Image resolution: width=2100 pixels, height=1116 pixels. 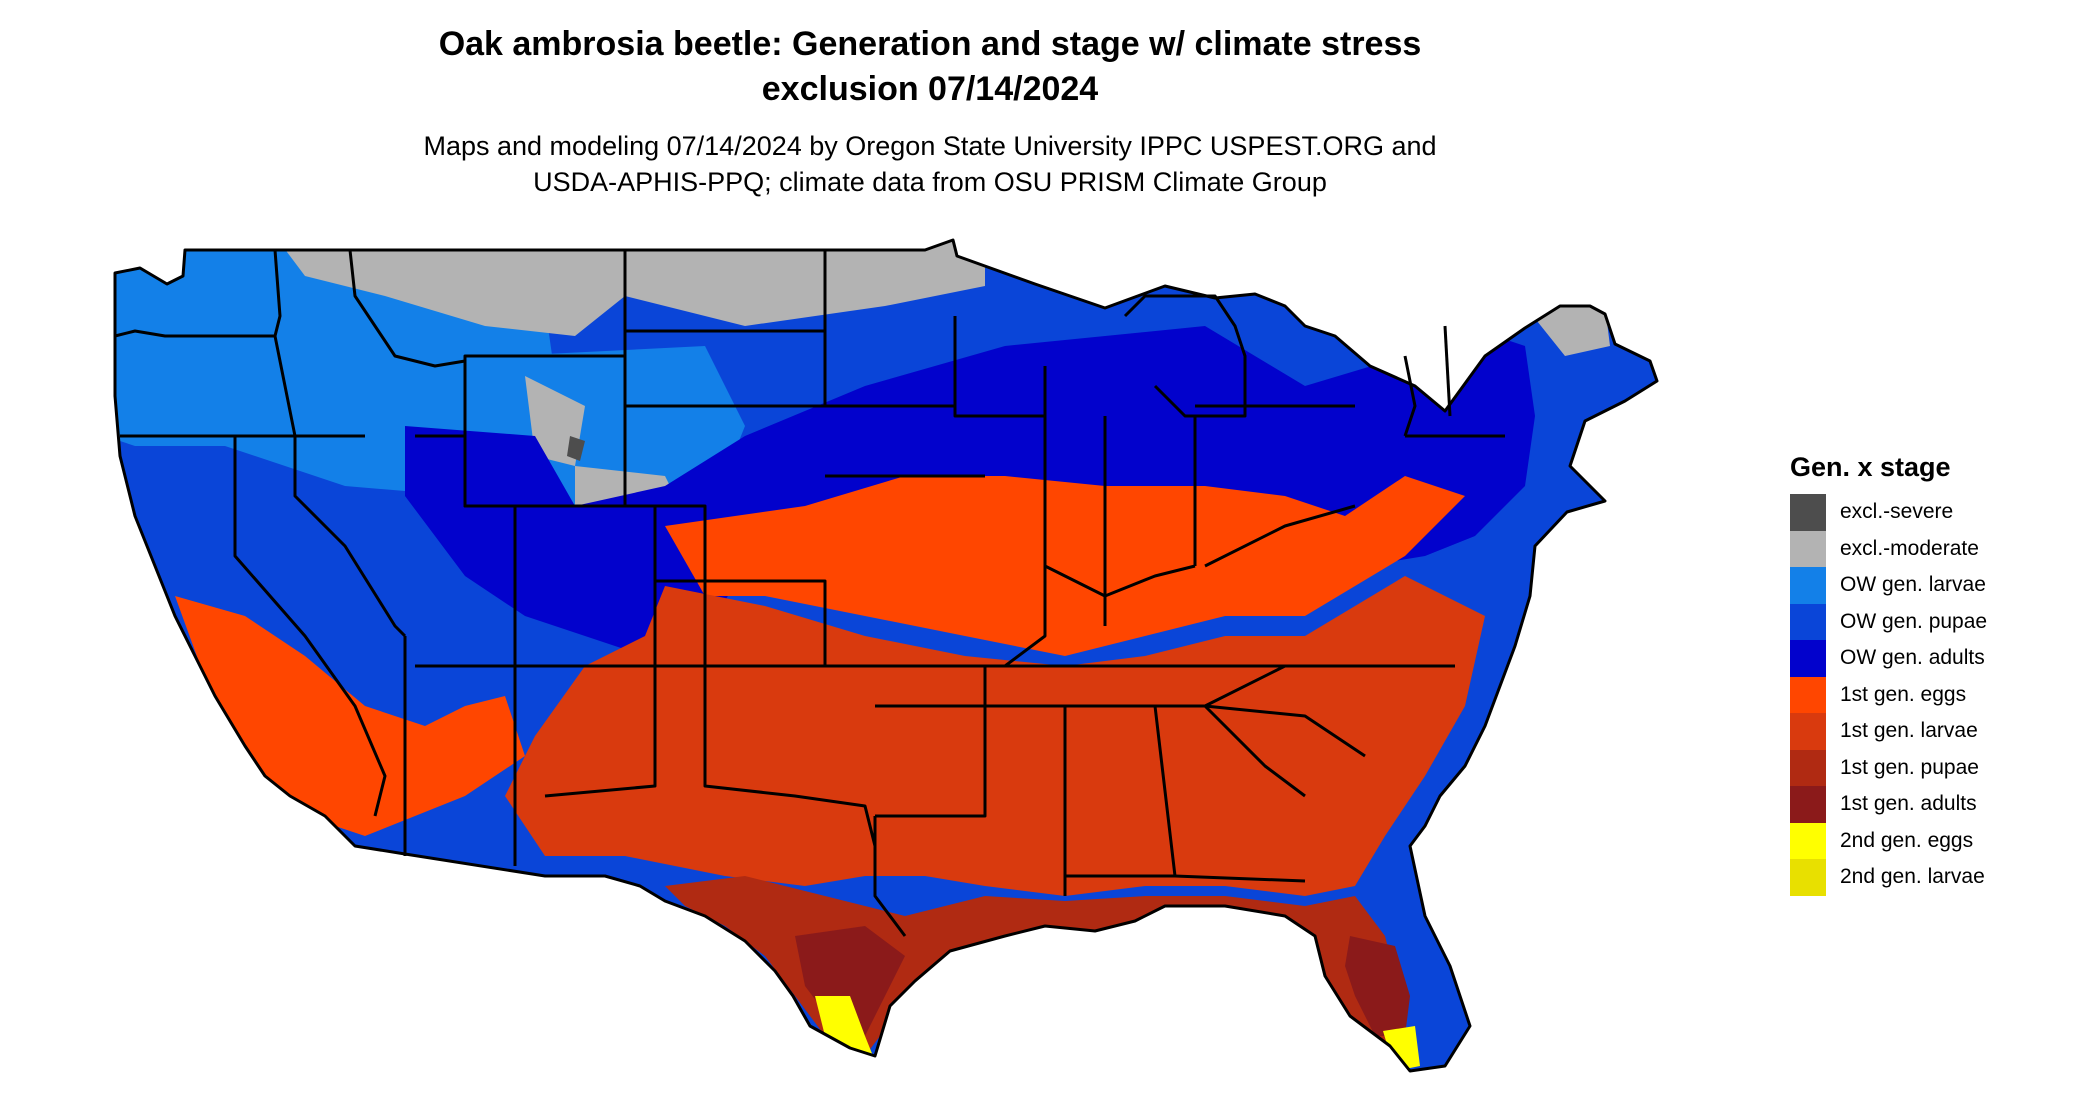 I want to click on border-ks-mo, so click(x=741, y=622).